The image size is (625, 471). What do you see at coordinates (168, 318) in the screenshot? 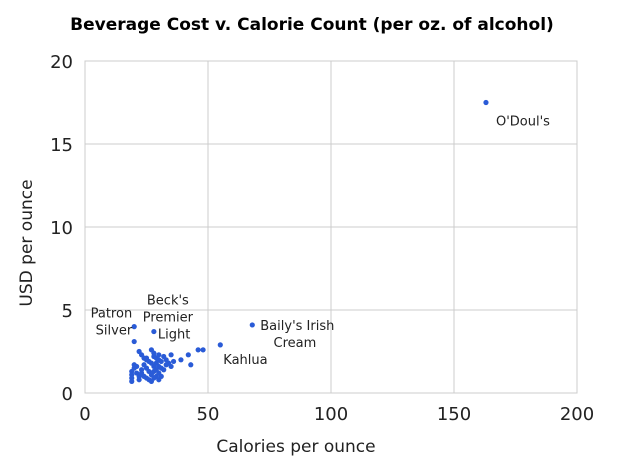
I see `point-label: Premier` at bounding box center [168, 318].